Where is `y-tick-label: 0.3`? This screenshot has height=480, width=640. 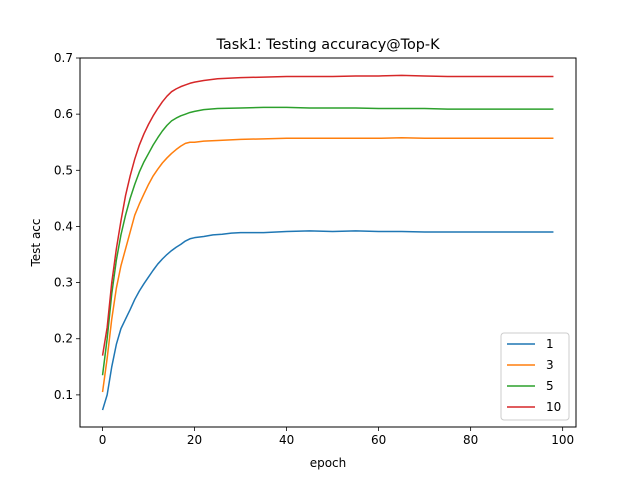
y-tick-label: 0.3 is located at coordinates (63, 283).